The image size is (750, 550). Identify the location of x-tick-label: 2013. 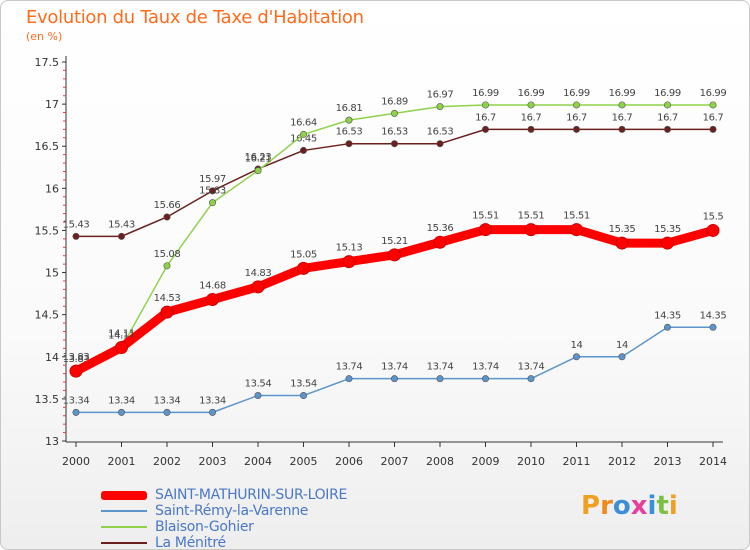
(668, 461).